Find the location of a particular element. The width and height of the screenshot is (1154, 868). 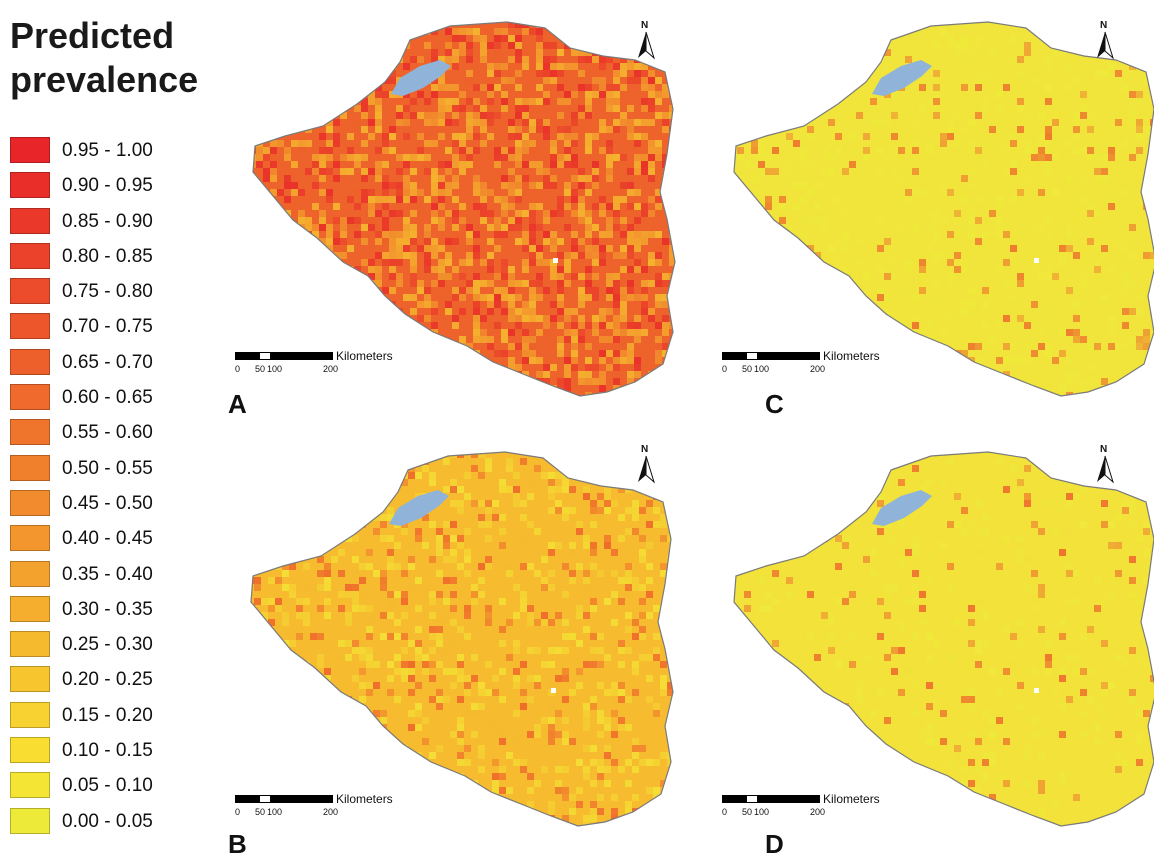

scale-tick-label: 200 is located at coordinates (818, 369).